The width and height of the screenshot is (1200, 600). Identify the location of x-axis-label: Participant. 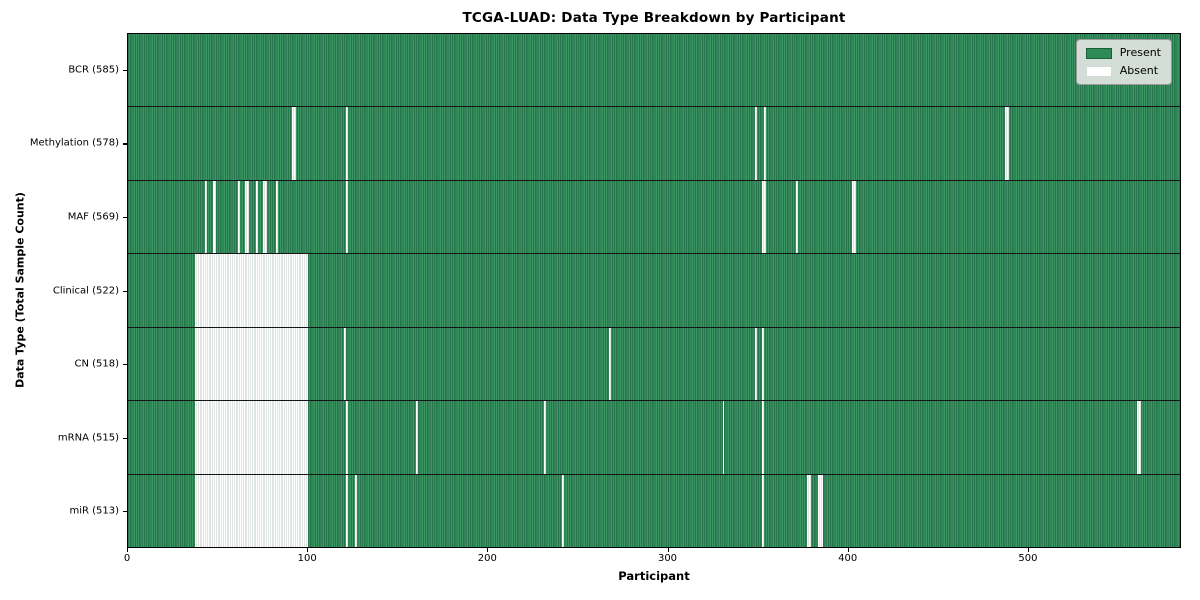
(654, 576).